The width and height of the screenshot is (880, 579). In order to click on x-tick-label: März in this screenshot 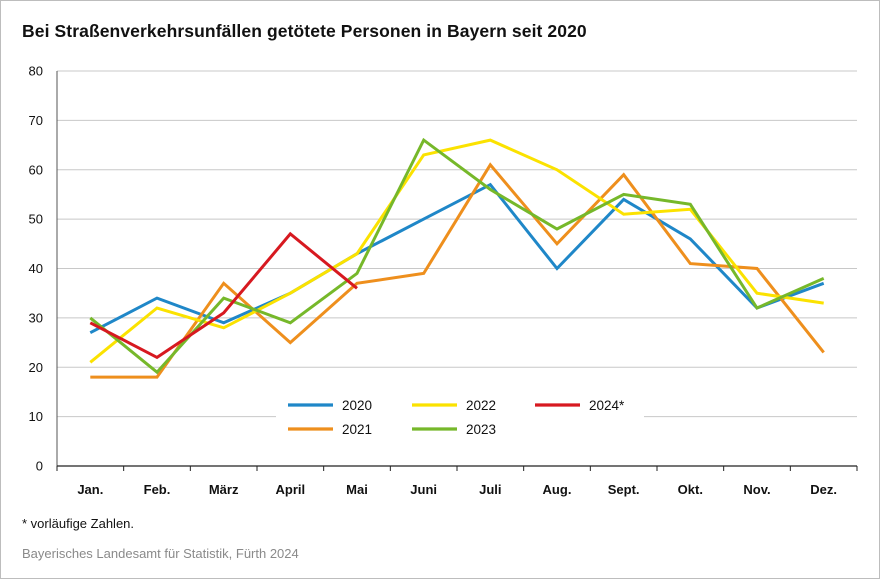, I will do `click(224, 489)`.